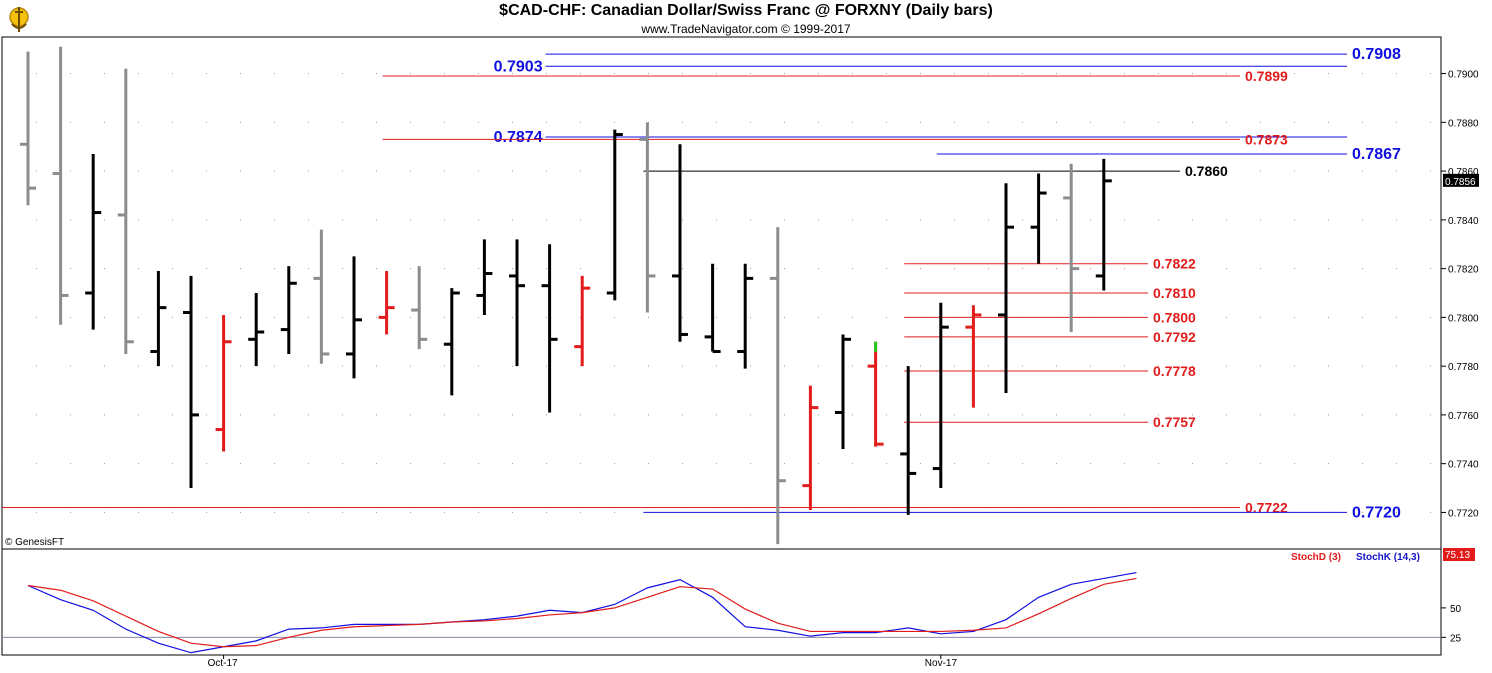 This screenshot has height=673, width=1492. What do you see at coordinates (19, 19) in the screenshot?
I see `trade-navigator-logo` at bounding box center [19, 19].